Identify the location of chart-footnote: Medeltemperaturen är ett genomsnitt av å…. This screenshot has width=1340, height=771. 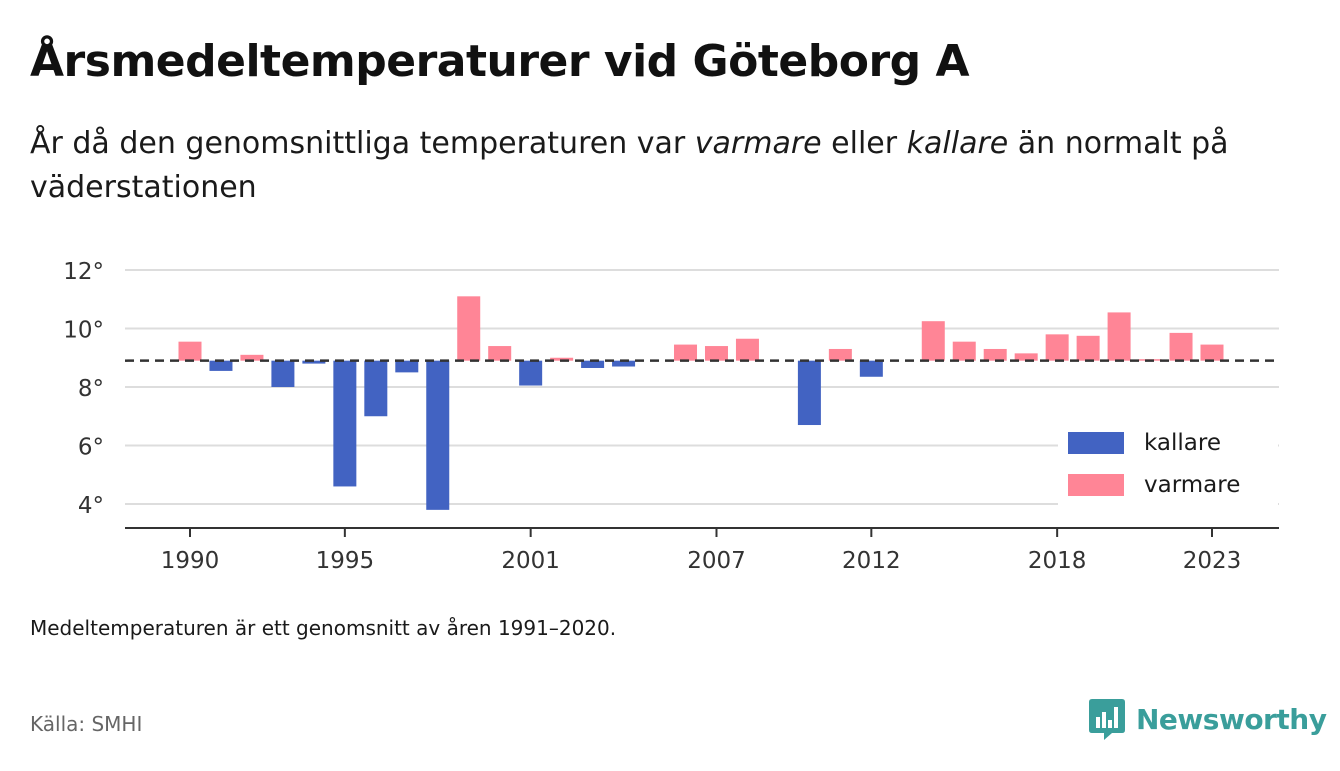
(323, 628).